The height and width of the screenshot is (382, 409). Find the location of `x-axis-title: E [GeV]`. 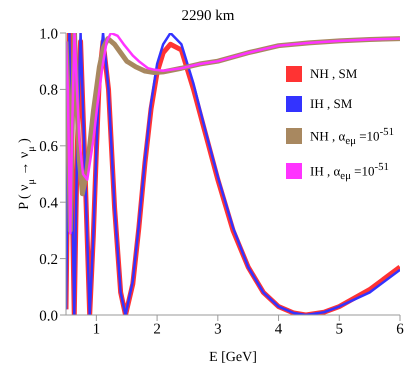

x-axis-title: E [GeV] is located at coordinates (233, 357).